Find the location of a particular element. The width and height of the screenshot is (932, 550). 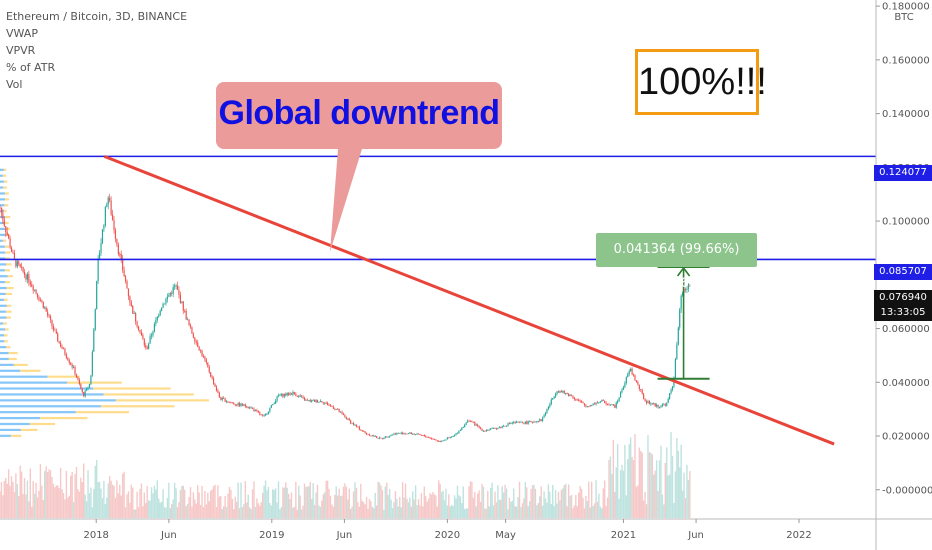

indicator-vpvr: VPVR is located at coordinates (21, 50).